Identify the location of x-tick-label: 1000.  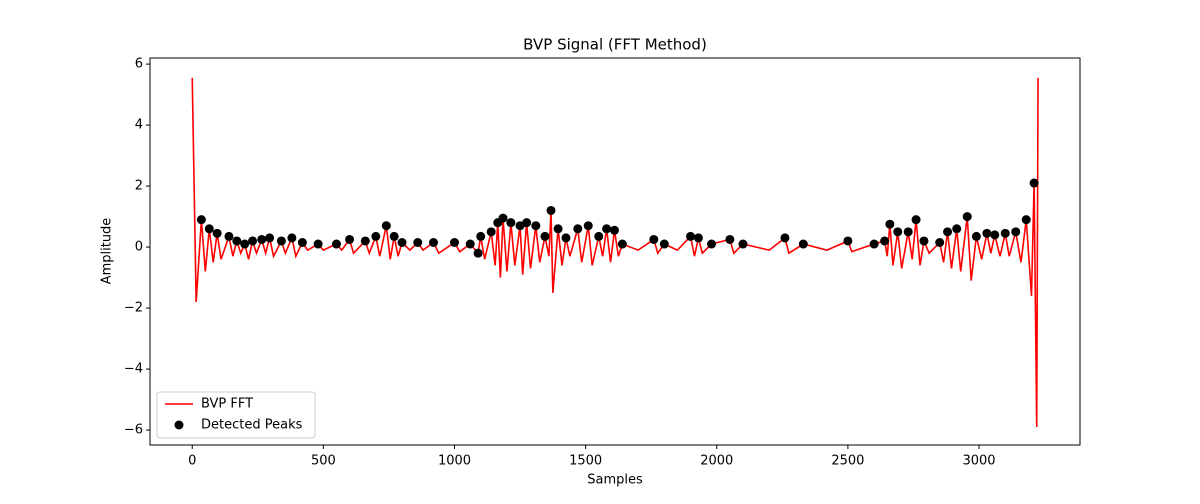
(454, 461).